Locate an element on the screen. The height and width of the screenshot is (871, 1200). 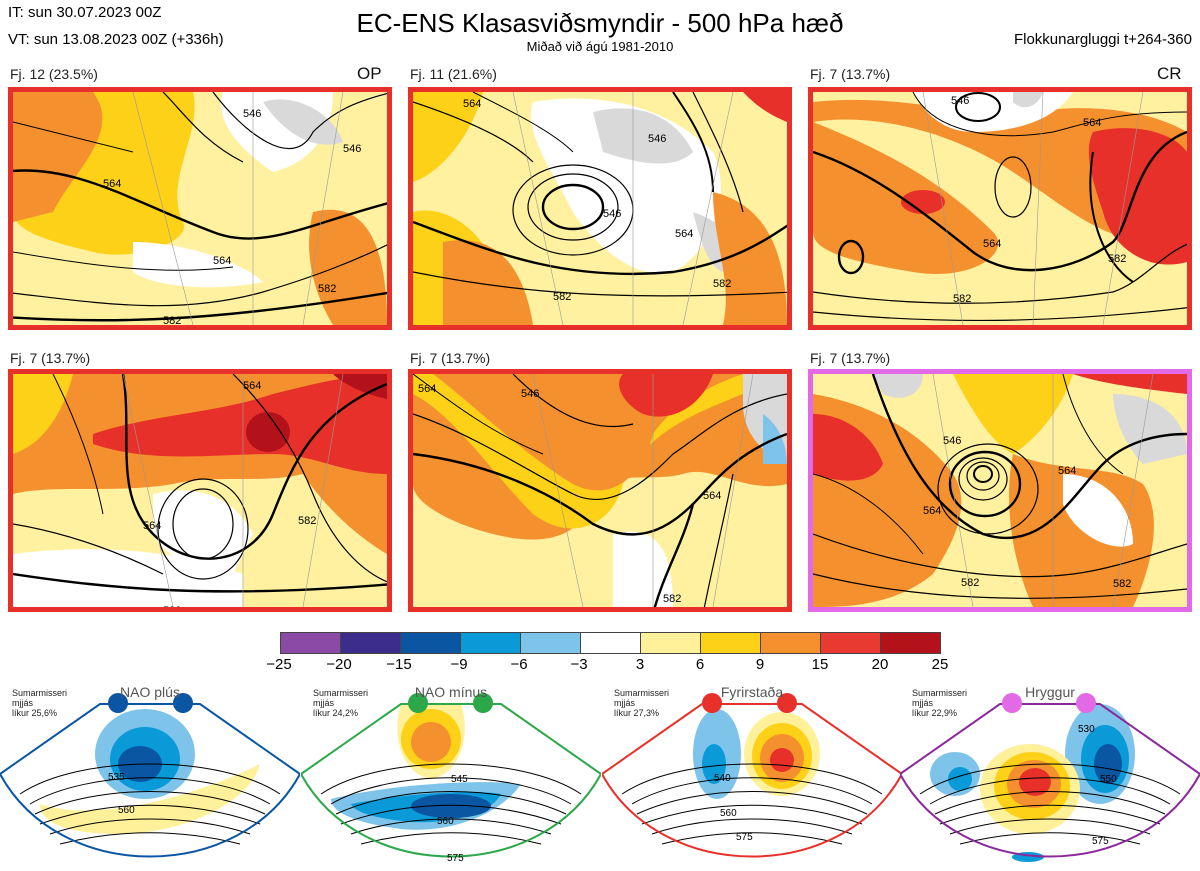
contour-label: 545 is located at coordinates (459, 779).